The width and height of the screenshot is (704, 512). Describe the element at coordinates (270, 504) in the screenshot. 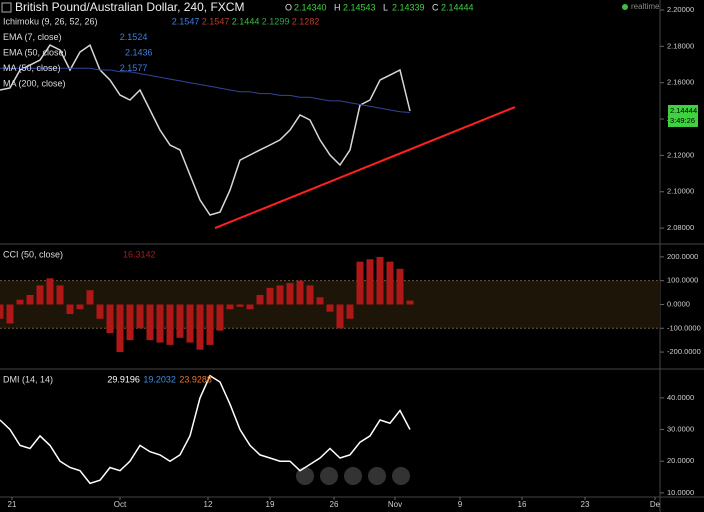

I see `x-tick-label: 19` at that location.